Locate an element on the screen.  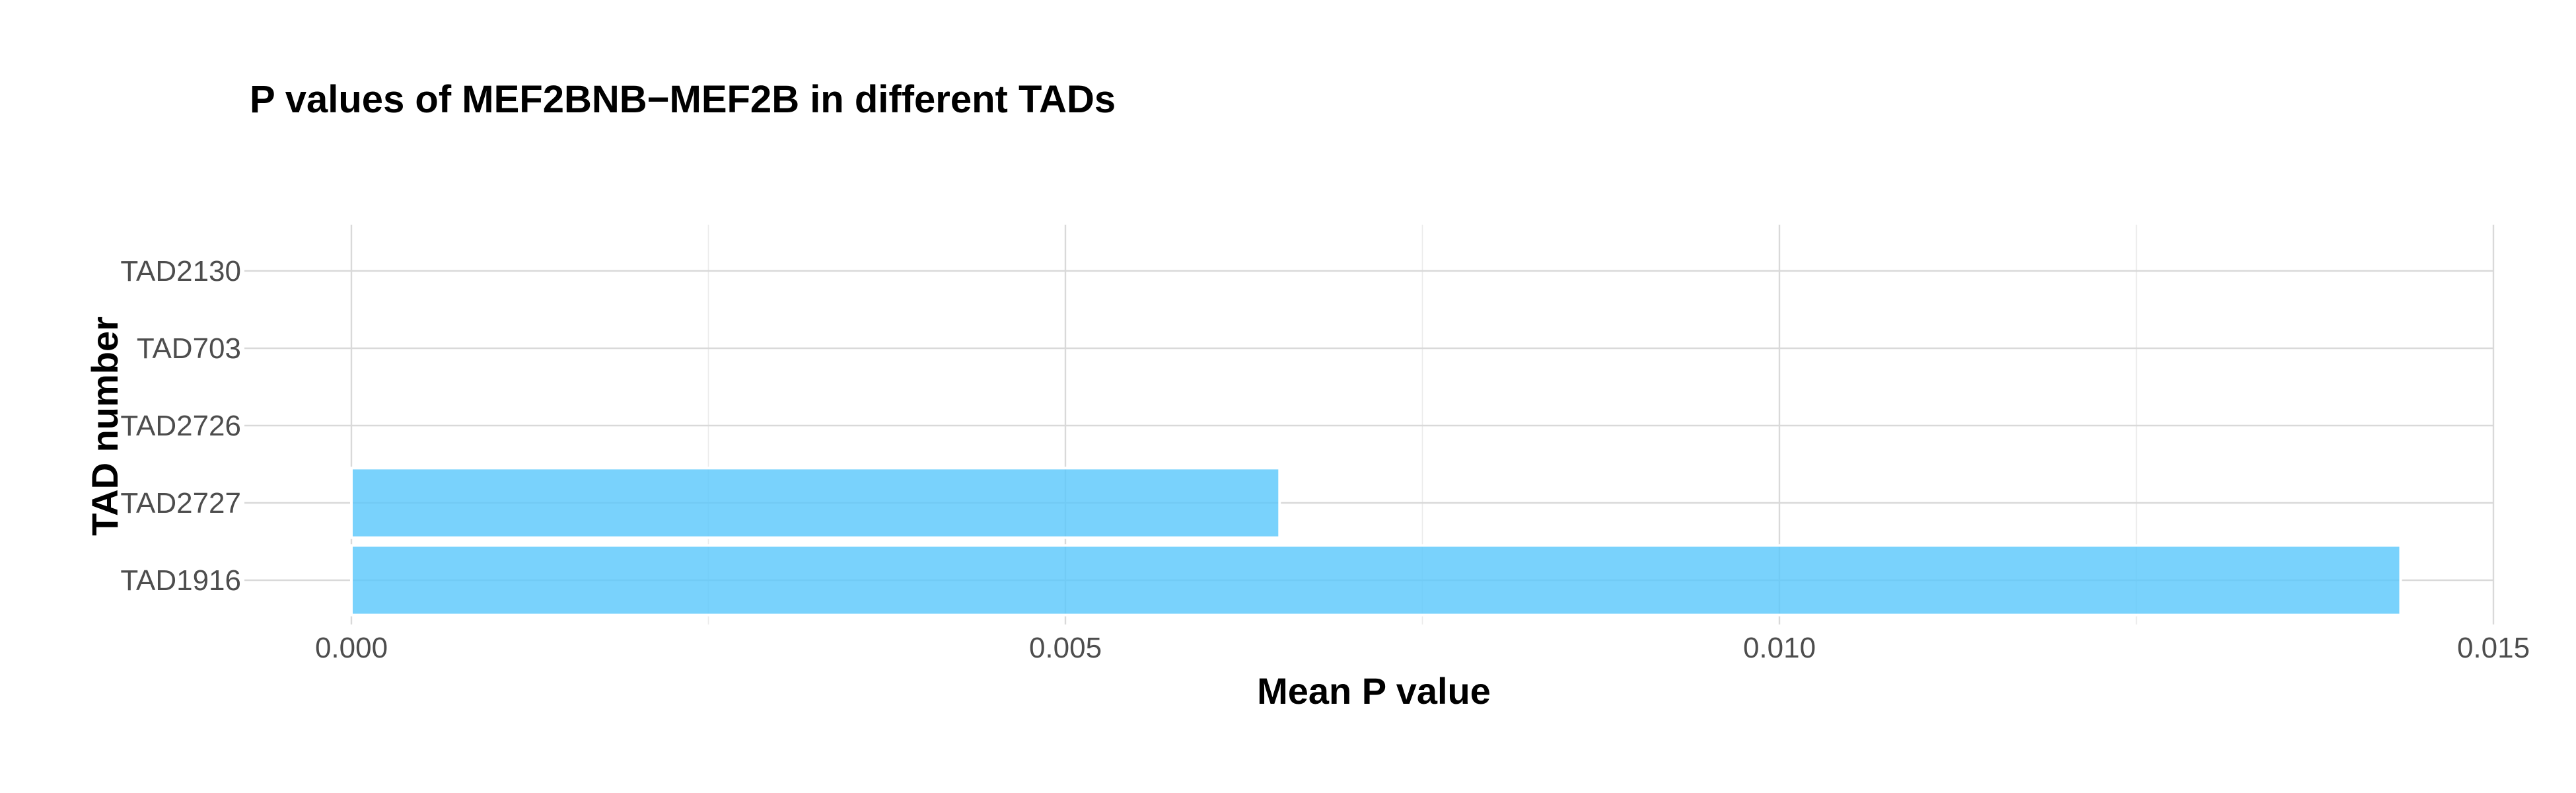
y-tick-label: TAD703 is located at coordinates (189, 349).